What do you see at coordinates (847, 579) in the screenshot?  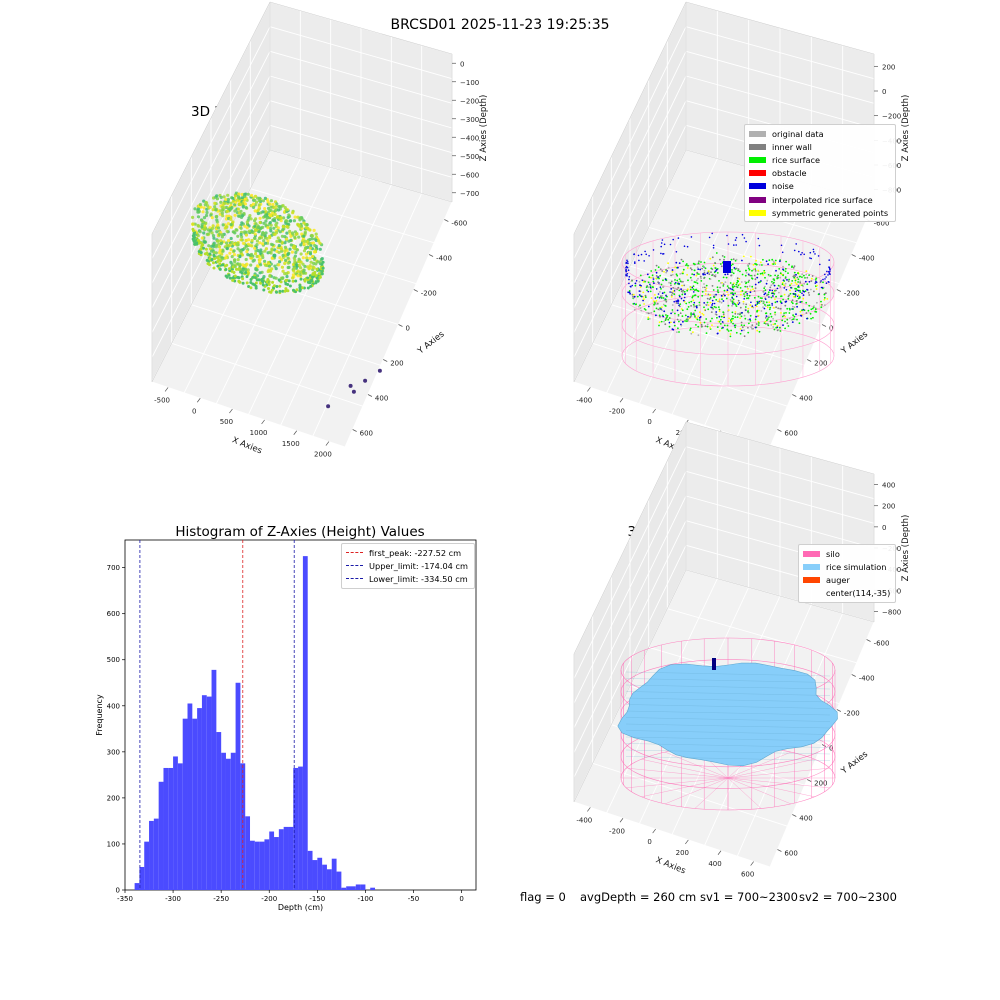 I see `legend-item: auger` at bounding box center [847, 579].